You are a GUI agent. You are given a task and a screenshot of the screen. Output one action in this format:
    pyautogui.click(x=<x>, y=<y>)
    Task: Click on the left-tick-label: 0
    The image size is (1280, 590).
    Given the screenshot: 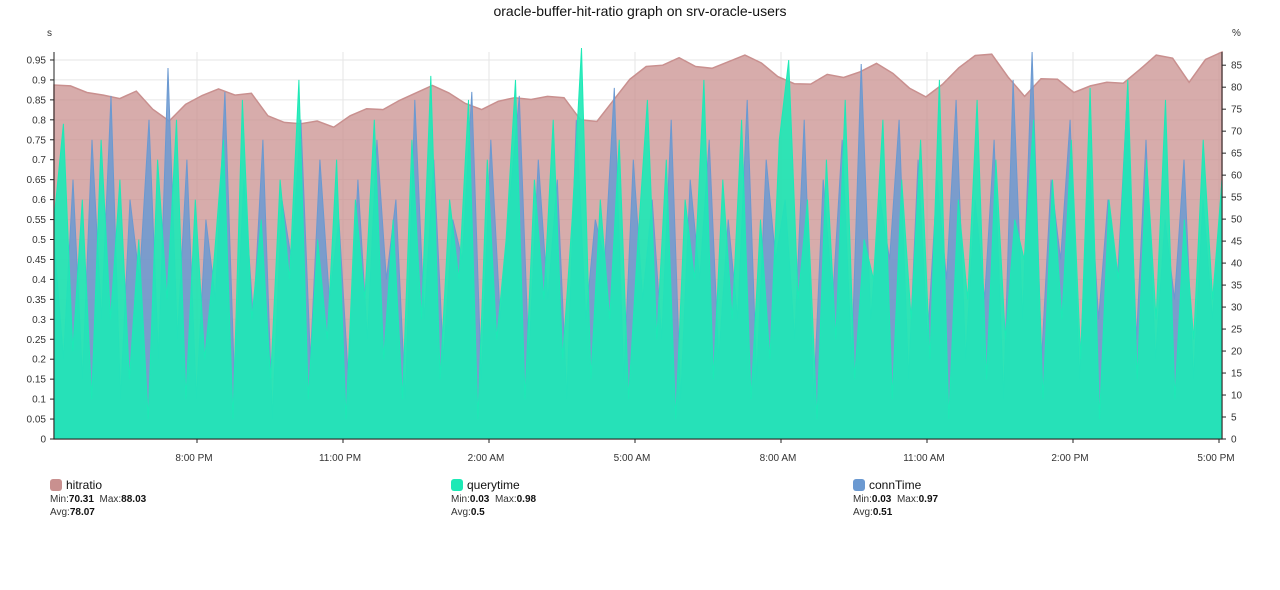 What is the action you would take?
    pyautogui.click(x=43, y=440)
    